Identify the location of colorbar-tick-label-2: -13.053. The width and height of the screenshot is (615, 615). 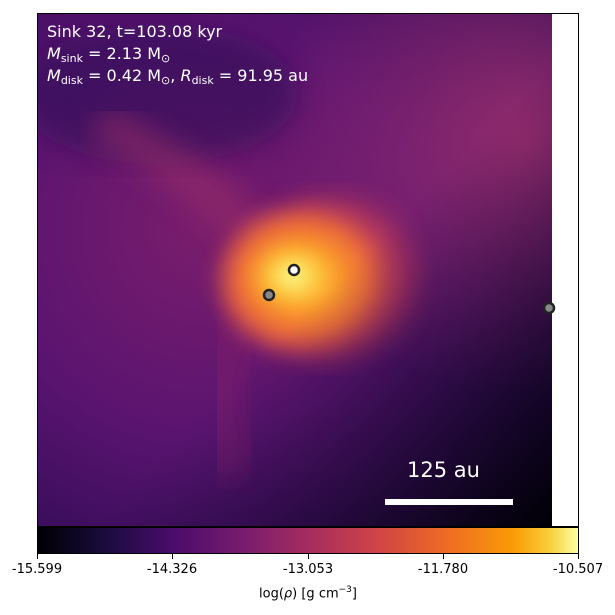
(308, 569).